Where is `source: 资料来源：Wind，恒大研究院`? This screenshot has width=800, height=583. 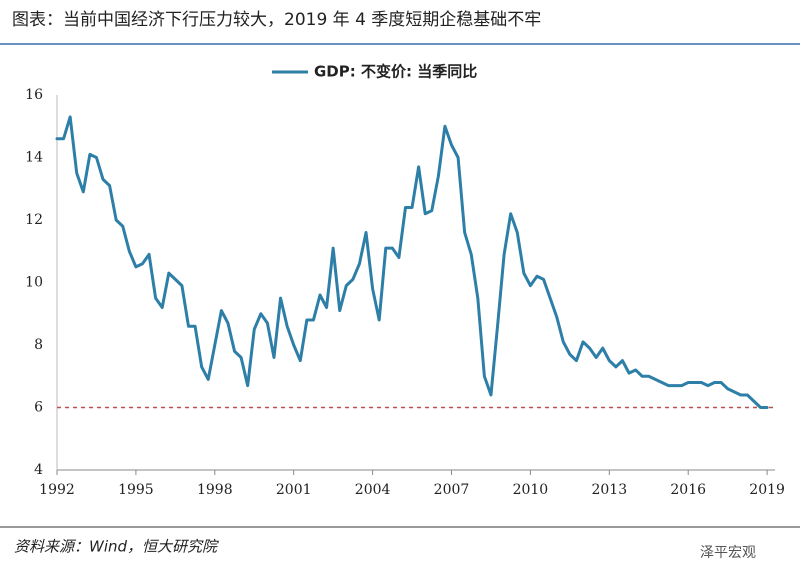
source: 资料来源：Wind，恒大研究院 is located at coordinates (116, 547).